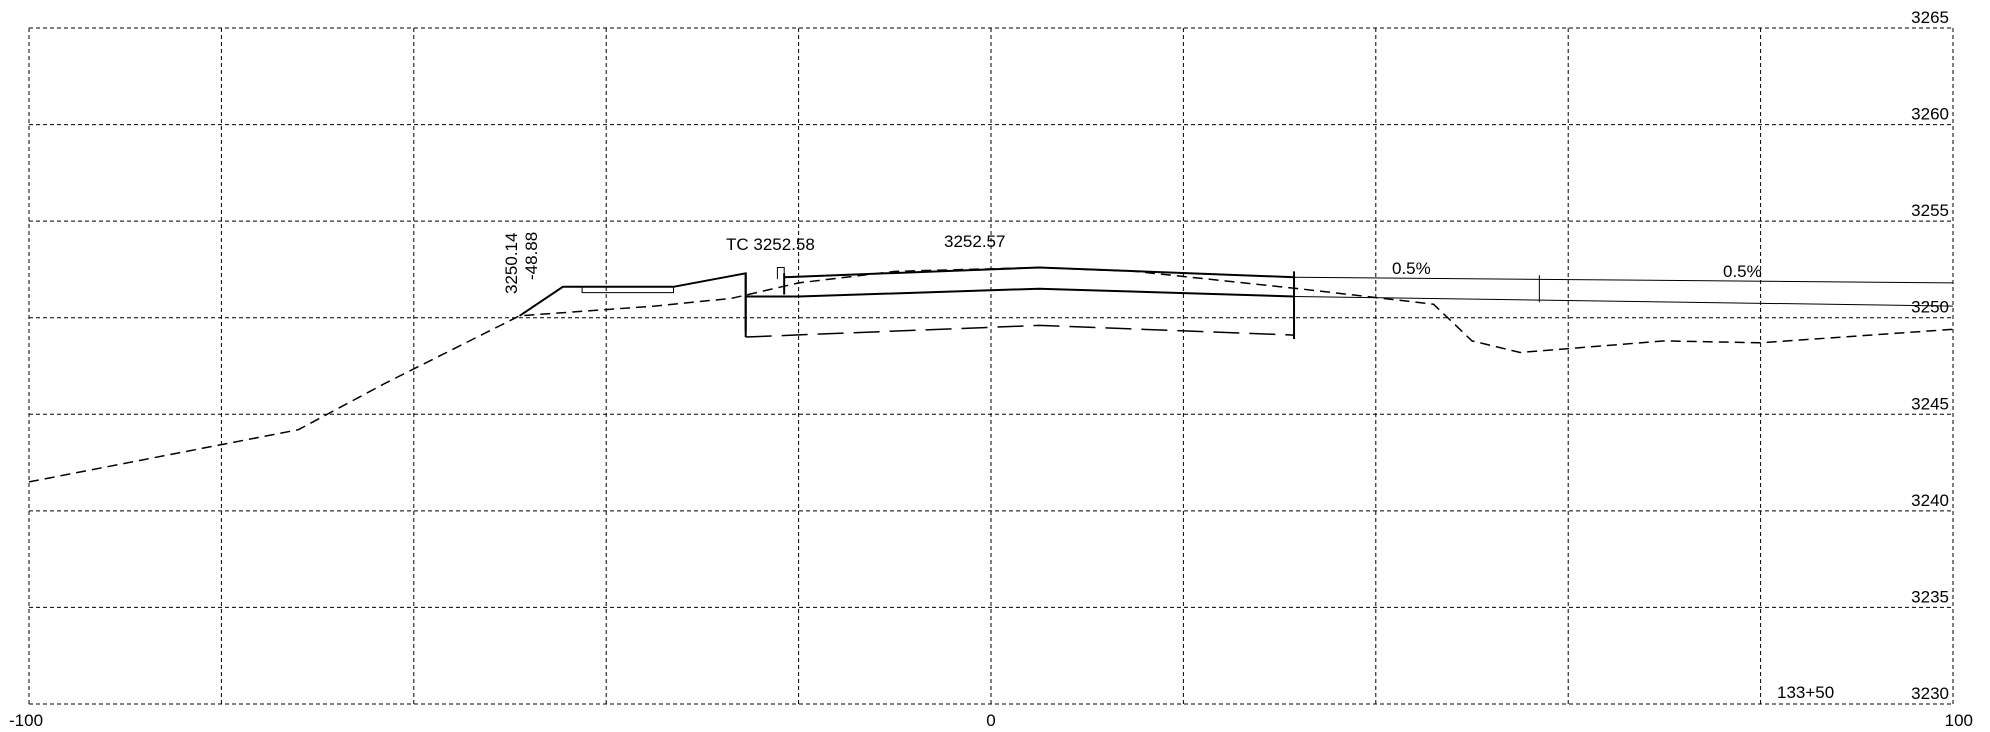 This screenshot has width=1990, height=732. Describe the element at coordinates (633, 302) in the screenshot. I see `design-slope-line` at that location.